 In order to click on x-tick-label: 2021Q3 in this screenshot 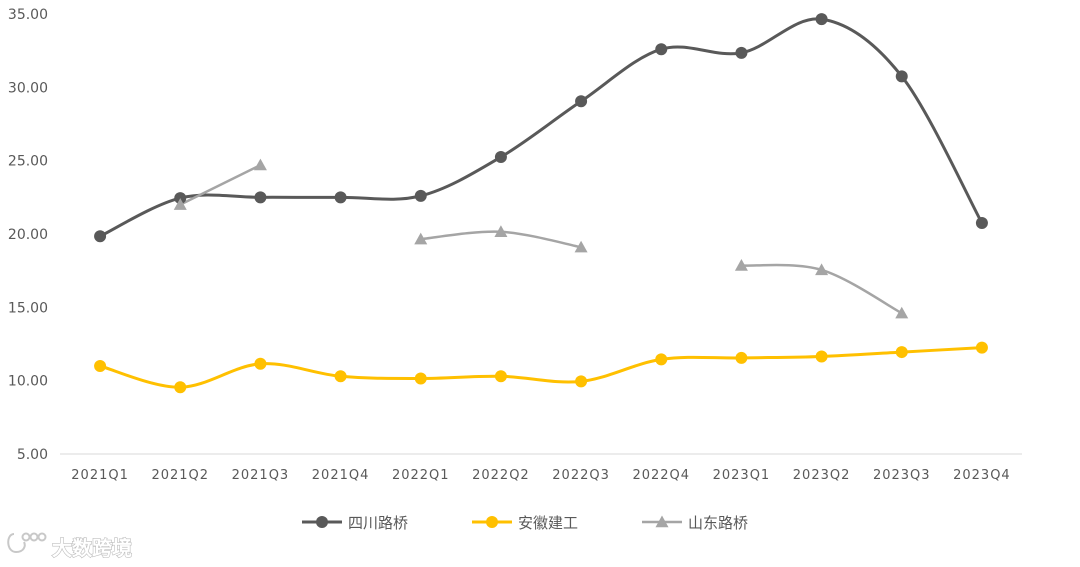, I will do `click(261, 475)`.